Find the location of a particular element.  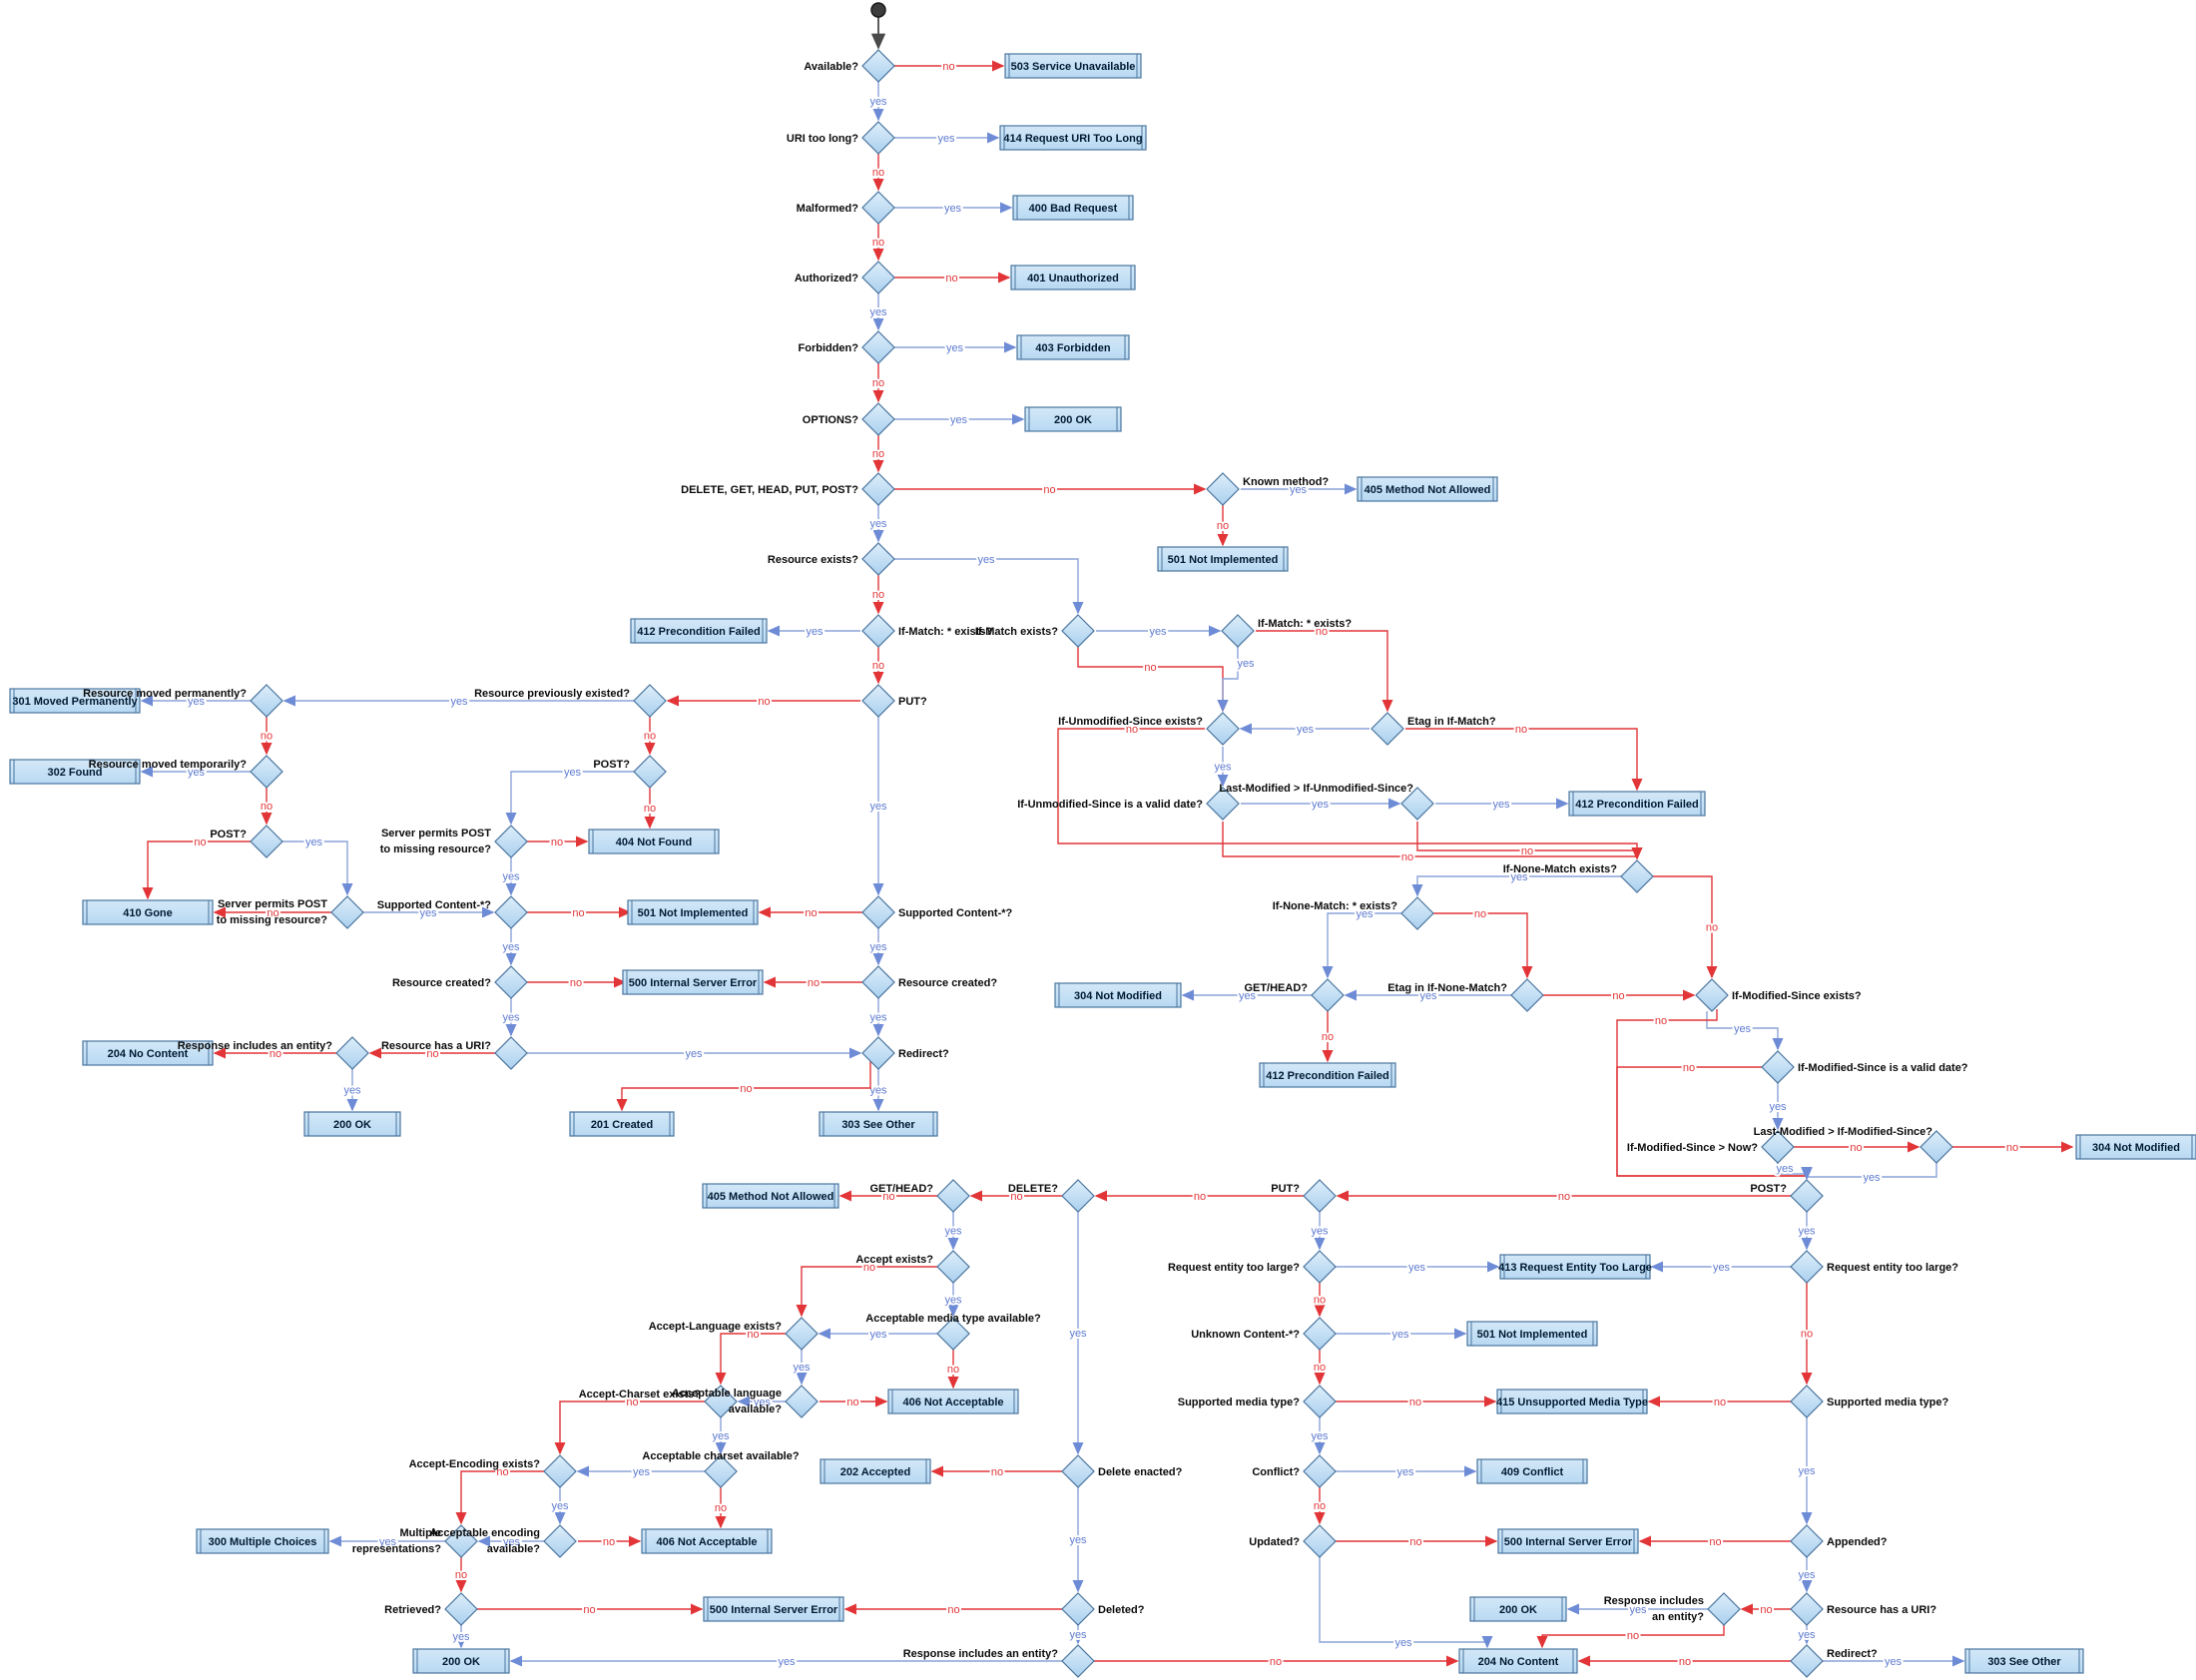

node-label: to missing resource? is located at coordinates (272, 920).